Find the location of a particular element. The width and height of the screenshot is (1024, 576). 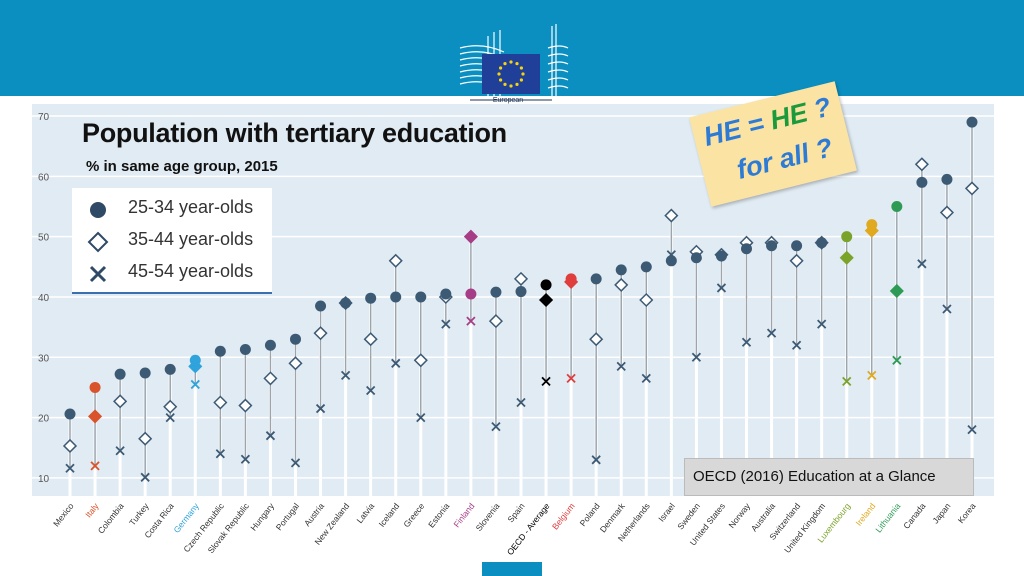

y-tick-label: 20 is located at coordinates (44, 419).